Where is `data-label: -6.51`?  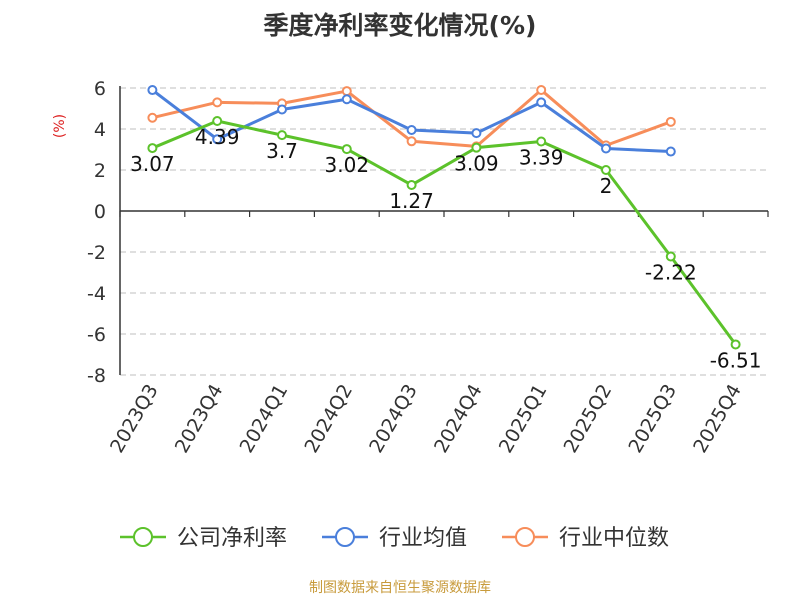 data-label: -6.51 is located at coordinates (736, 360).